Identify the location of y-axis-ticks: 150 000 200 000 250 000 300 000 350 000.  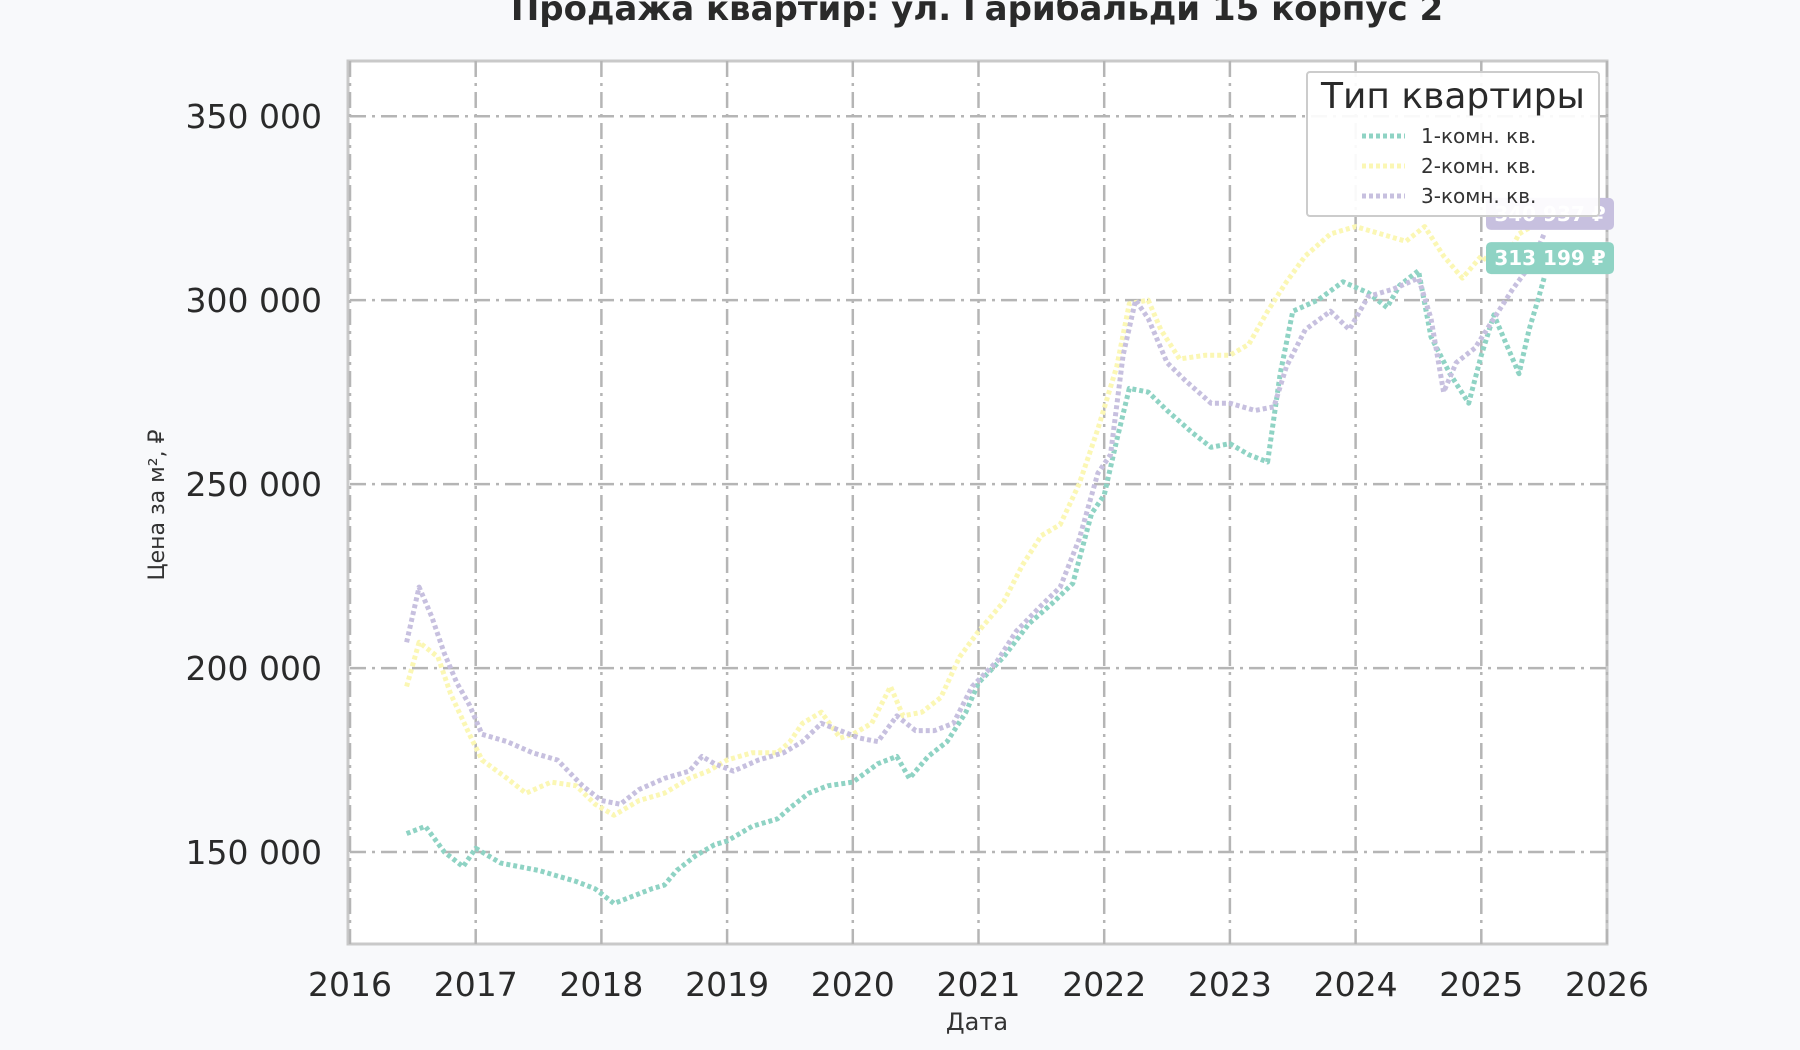
(254, 484).